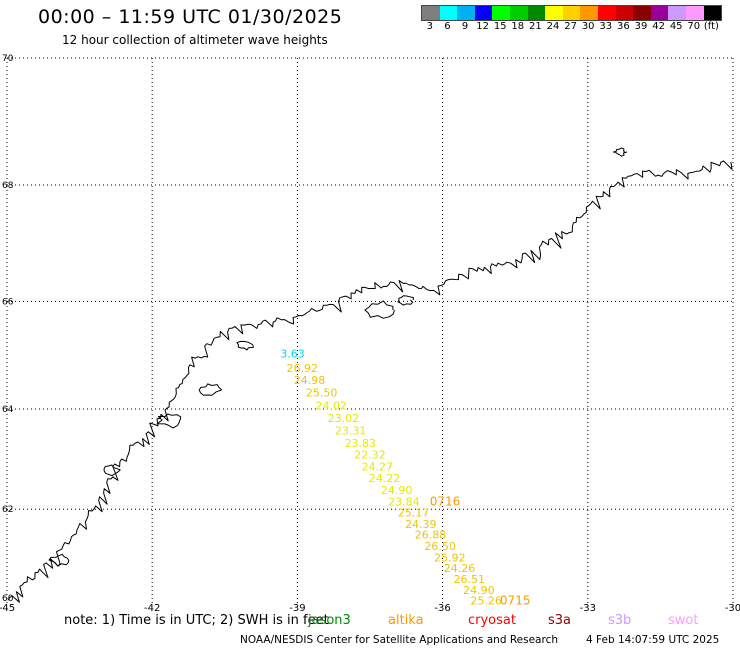 This screenshot has height=650, width=740. I want to click on satellite-s3b: s3b, so click(620, 620).